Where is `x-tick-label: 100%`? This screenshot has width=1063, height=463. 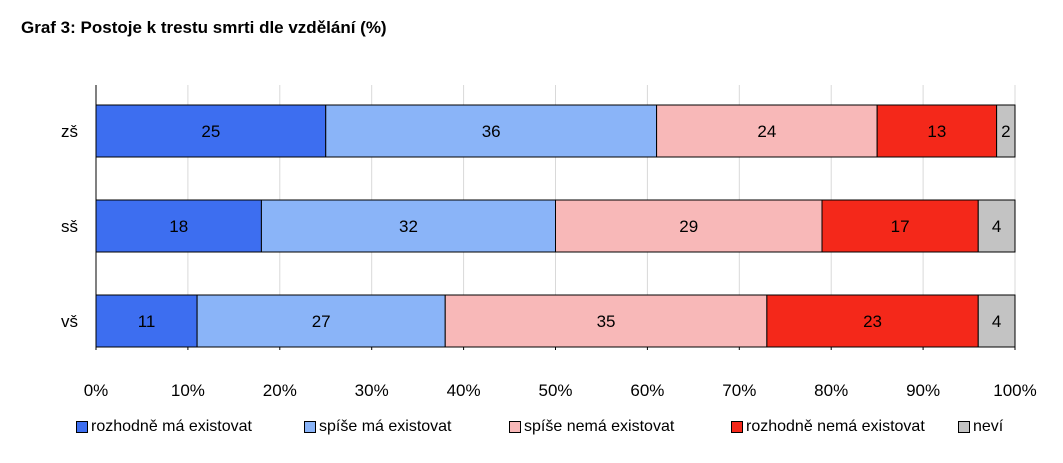
x-tick-label: 100% is located at coordinates (1014, 390).